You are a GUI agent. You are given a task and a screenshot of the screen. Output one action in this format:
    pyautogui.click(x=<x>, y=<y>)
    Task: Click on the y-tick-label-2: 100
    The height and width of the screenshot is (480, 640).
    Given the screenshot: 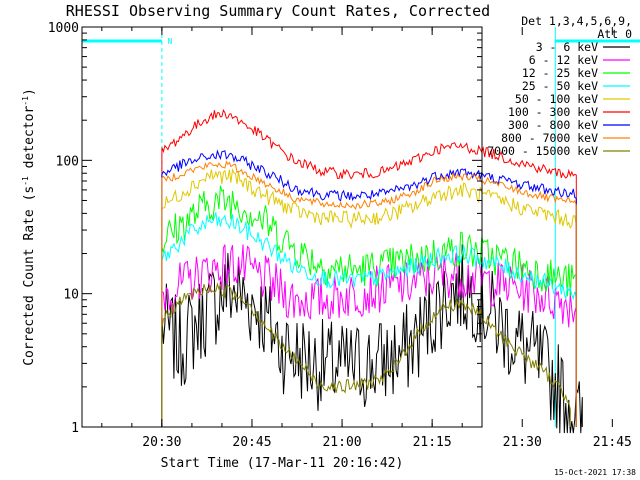 What is the action you would take?
    pyautogui.click(x=67, y=161)
    